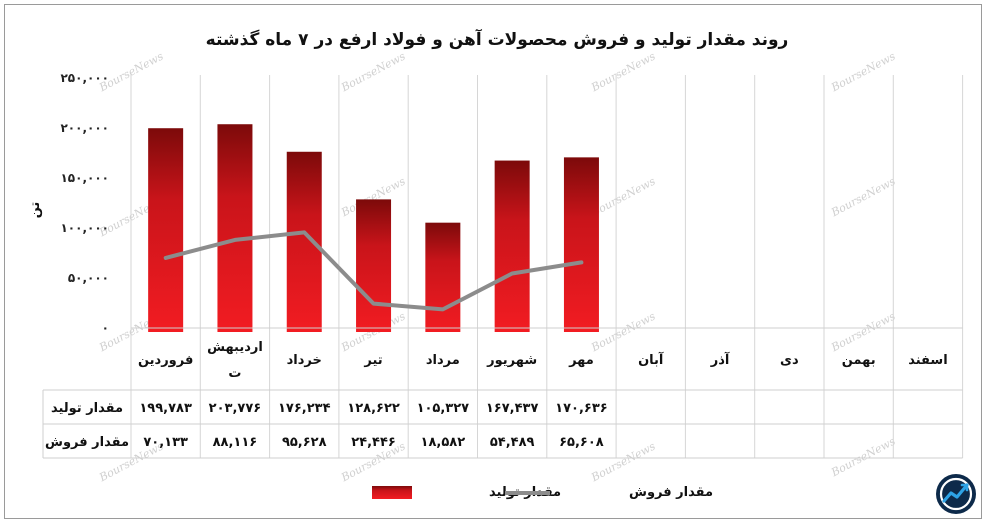 This screenshot has width=987, height=525. I want to click on category-label: اسفند, so click(927, 360).